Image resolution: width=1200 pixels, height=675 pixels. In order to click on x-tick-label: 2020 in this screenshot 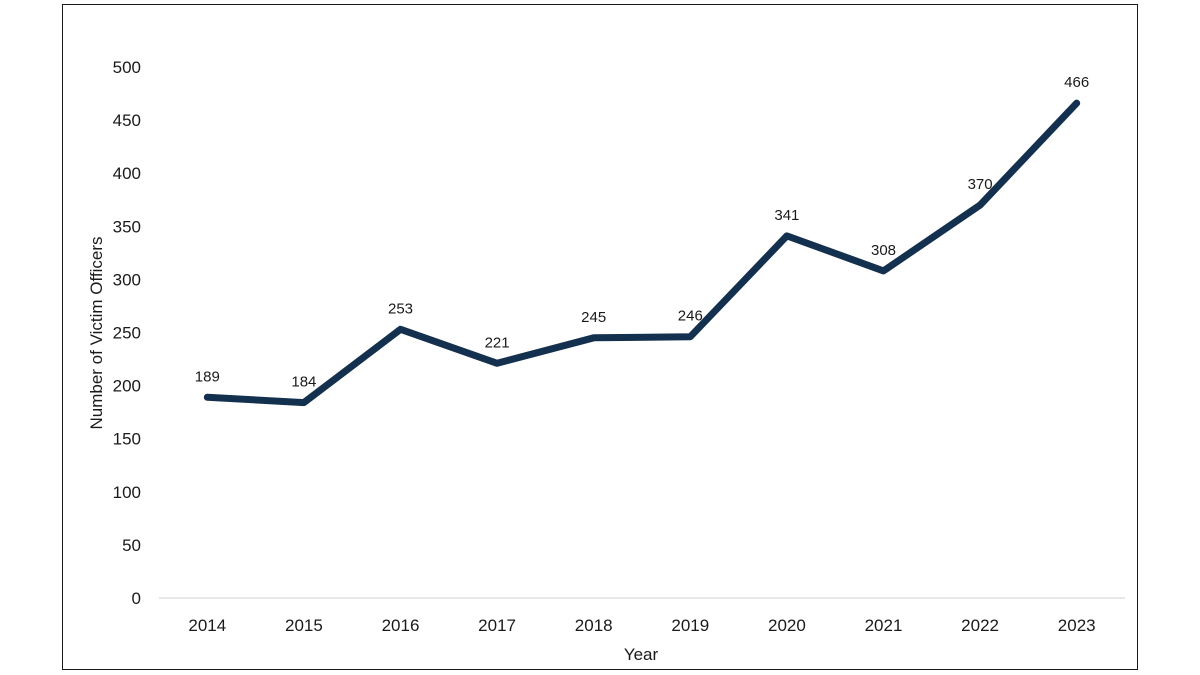, I will do `click(787, 625)`.